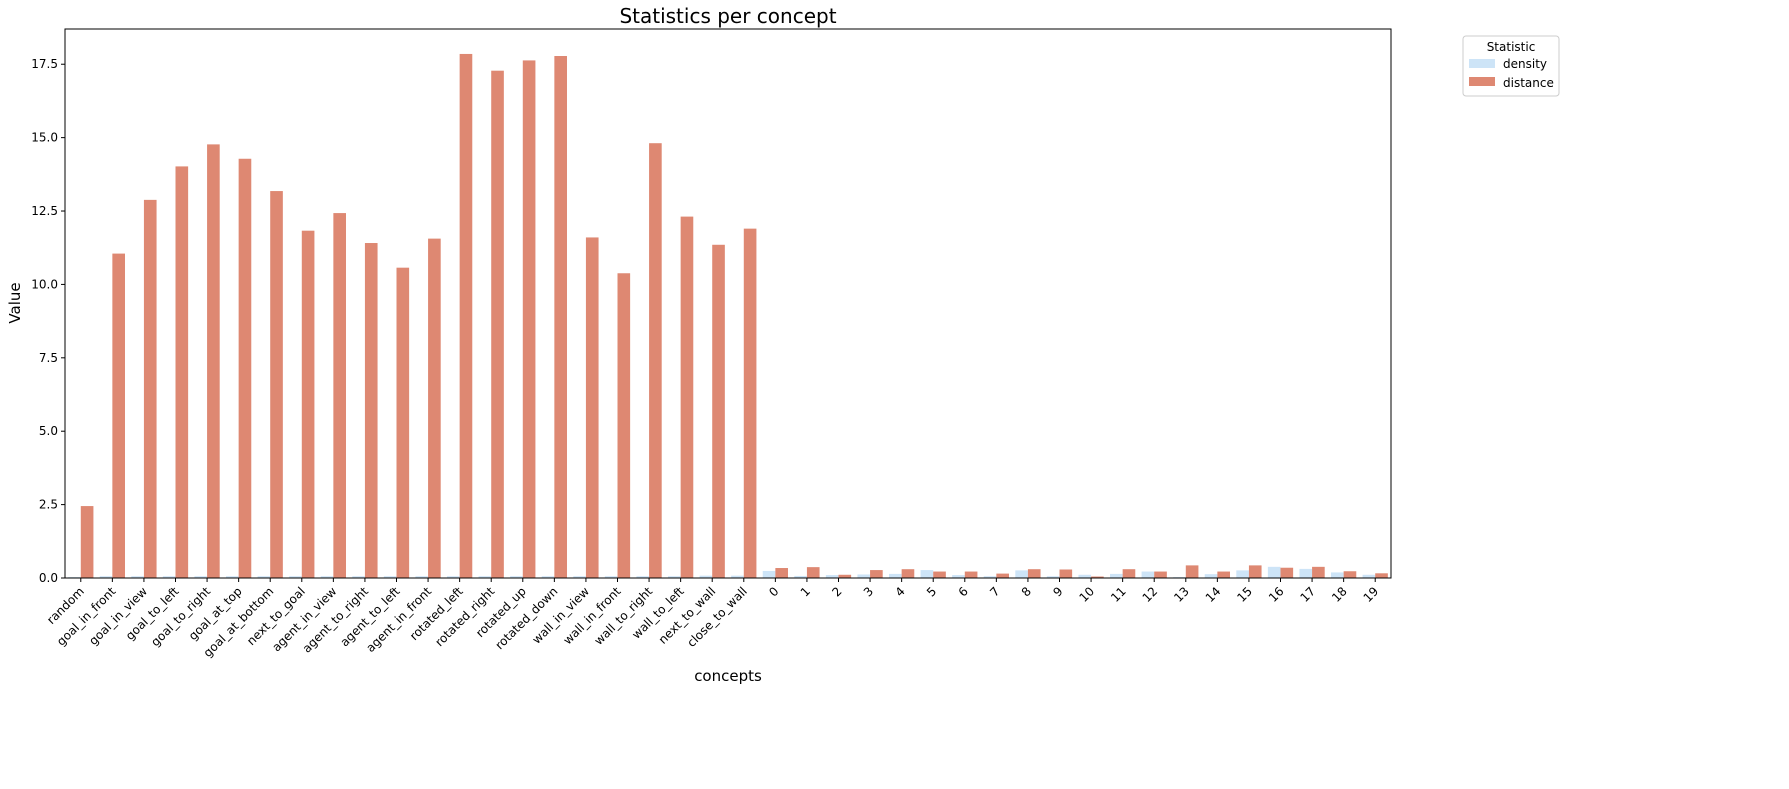 Image resolution: width=1789 pixels, height=789 pixels. I want to click on bar-density-close_to_wall, so click(737, 576).